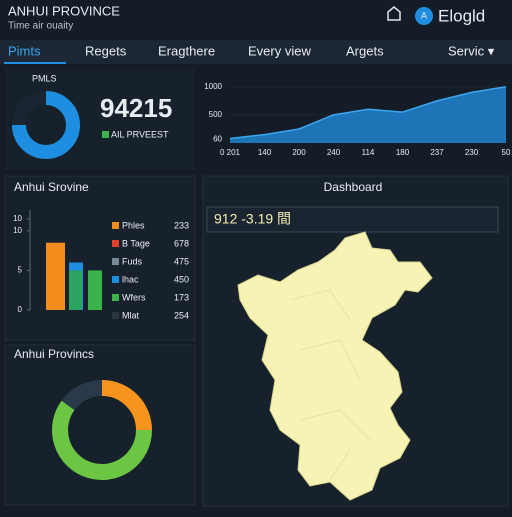  I want to click on legend-label: B Tage, so click(136, 243).